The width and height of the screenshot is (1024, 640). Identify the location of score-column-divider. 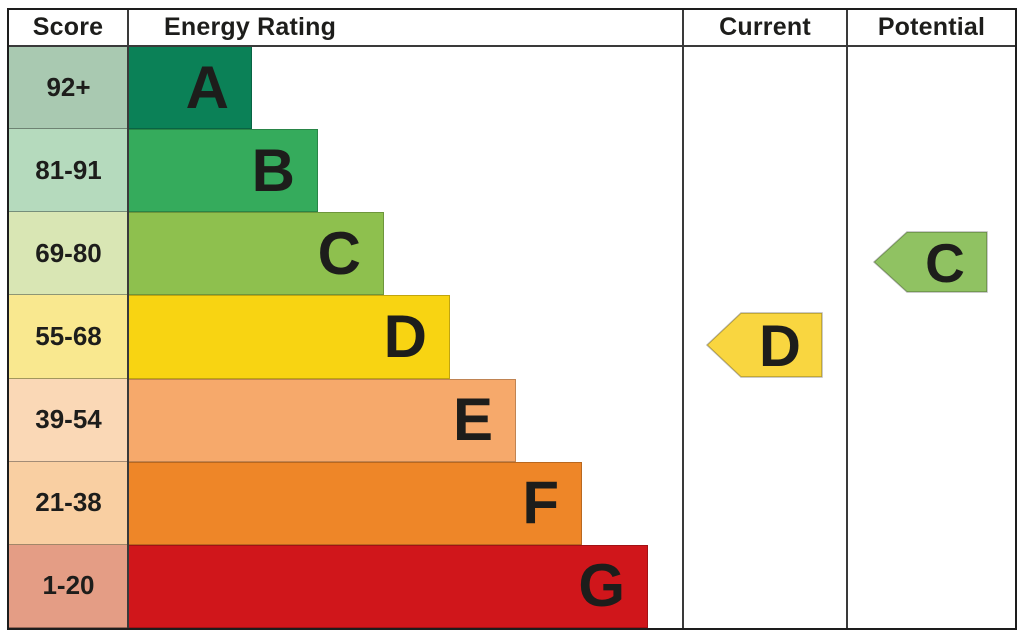
(128, 319).